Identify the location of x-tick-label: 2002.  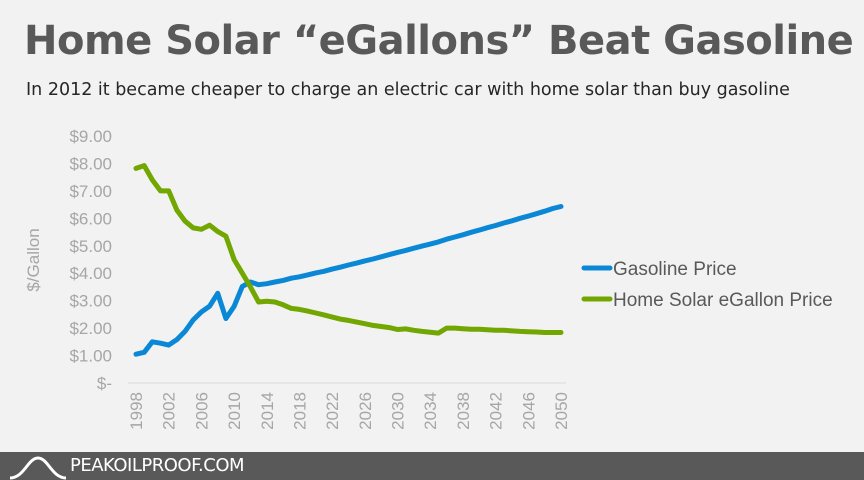
(169, 411).